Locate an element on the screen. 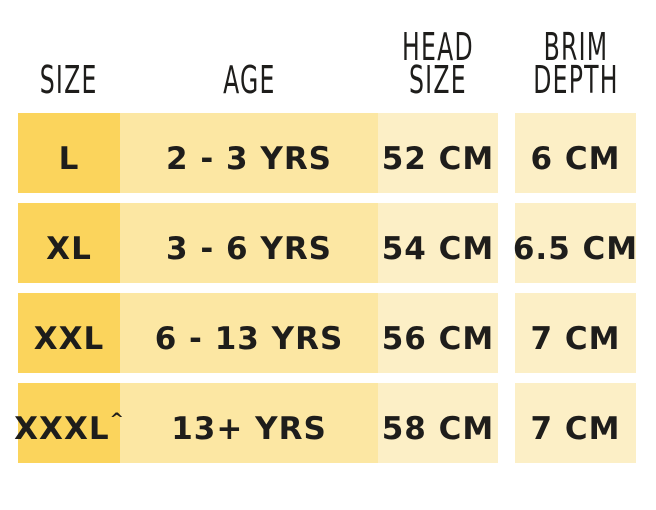  brim-depth-value: 6 CM is located at coordinates (575, 159).